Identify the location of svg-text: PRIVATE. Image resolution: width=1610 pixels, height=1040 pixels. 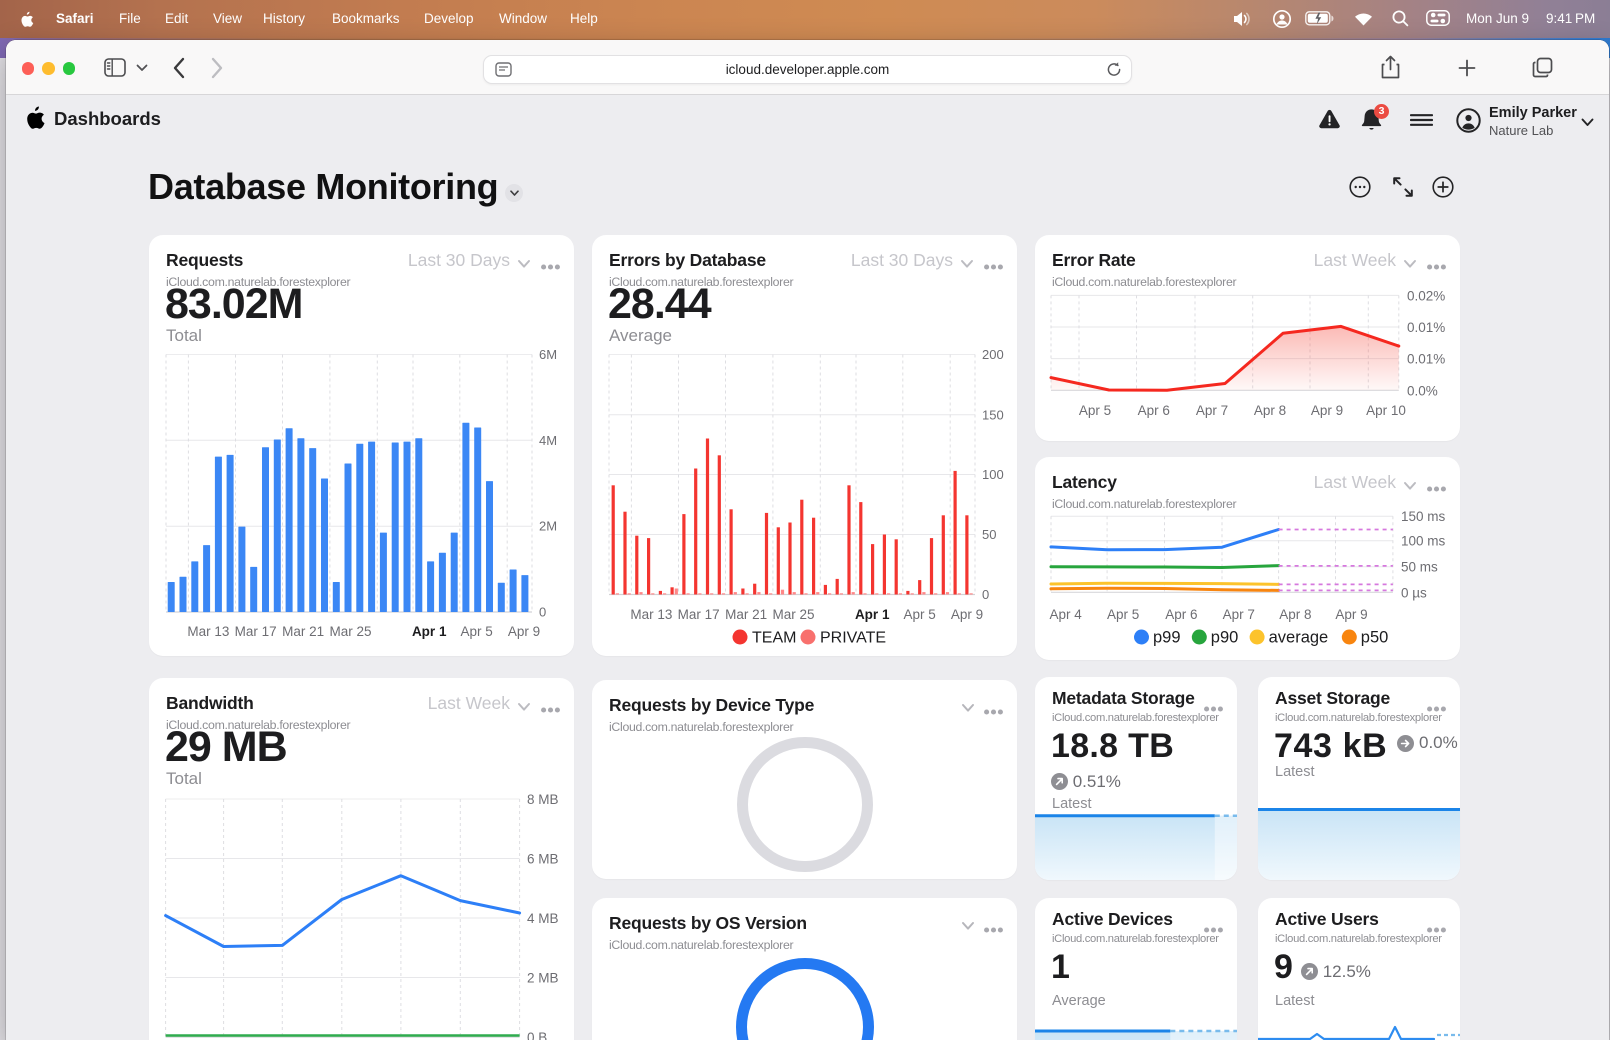
(853, 638).